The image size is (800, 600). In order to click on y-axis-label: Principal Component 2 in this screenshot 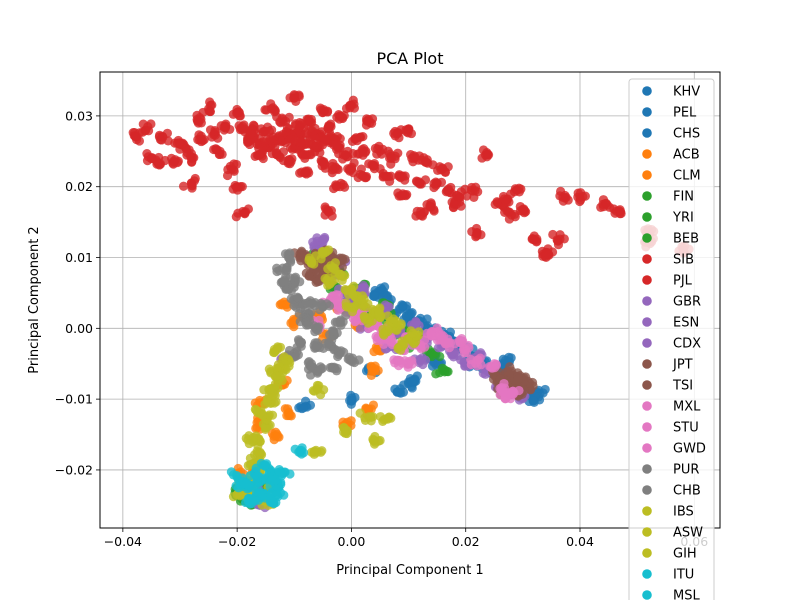, I will do `click(34, 299)`.